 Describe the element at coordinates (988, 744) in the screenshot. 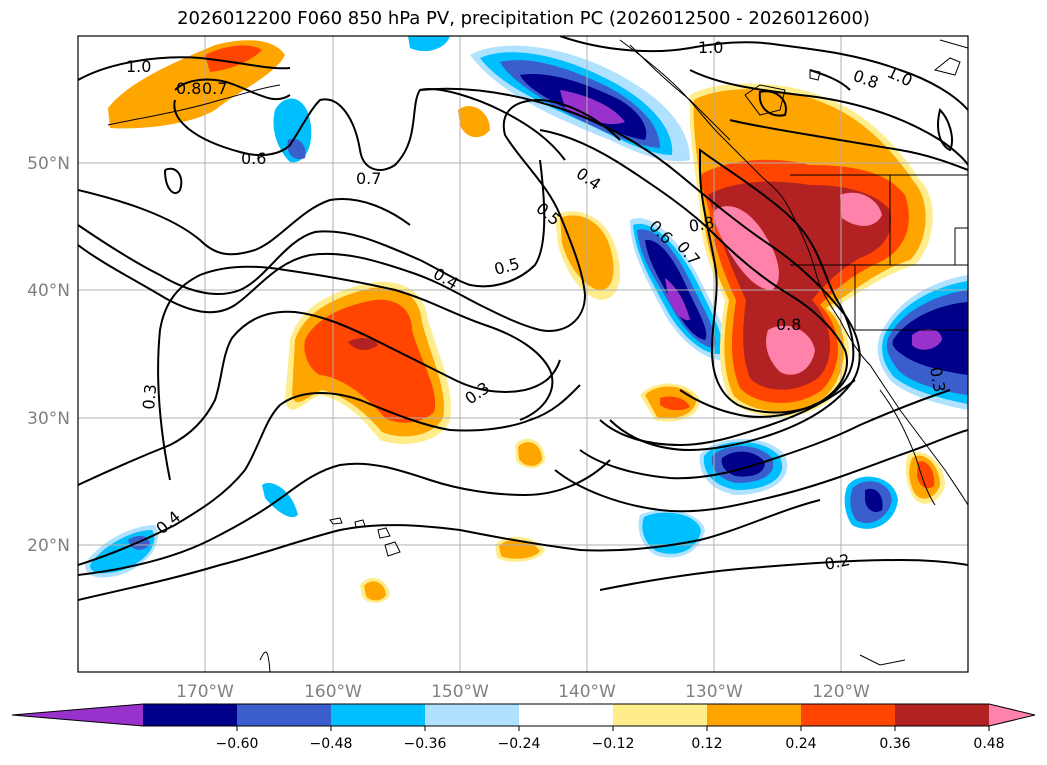

I see `colorbar-tick-label: 0.48` at that location.